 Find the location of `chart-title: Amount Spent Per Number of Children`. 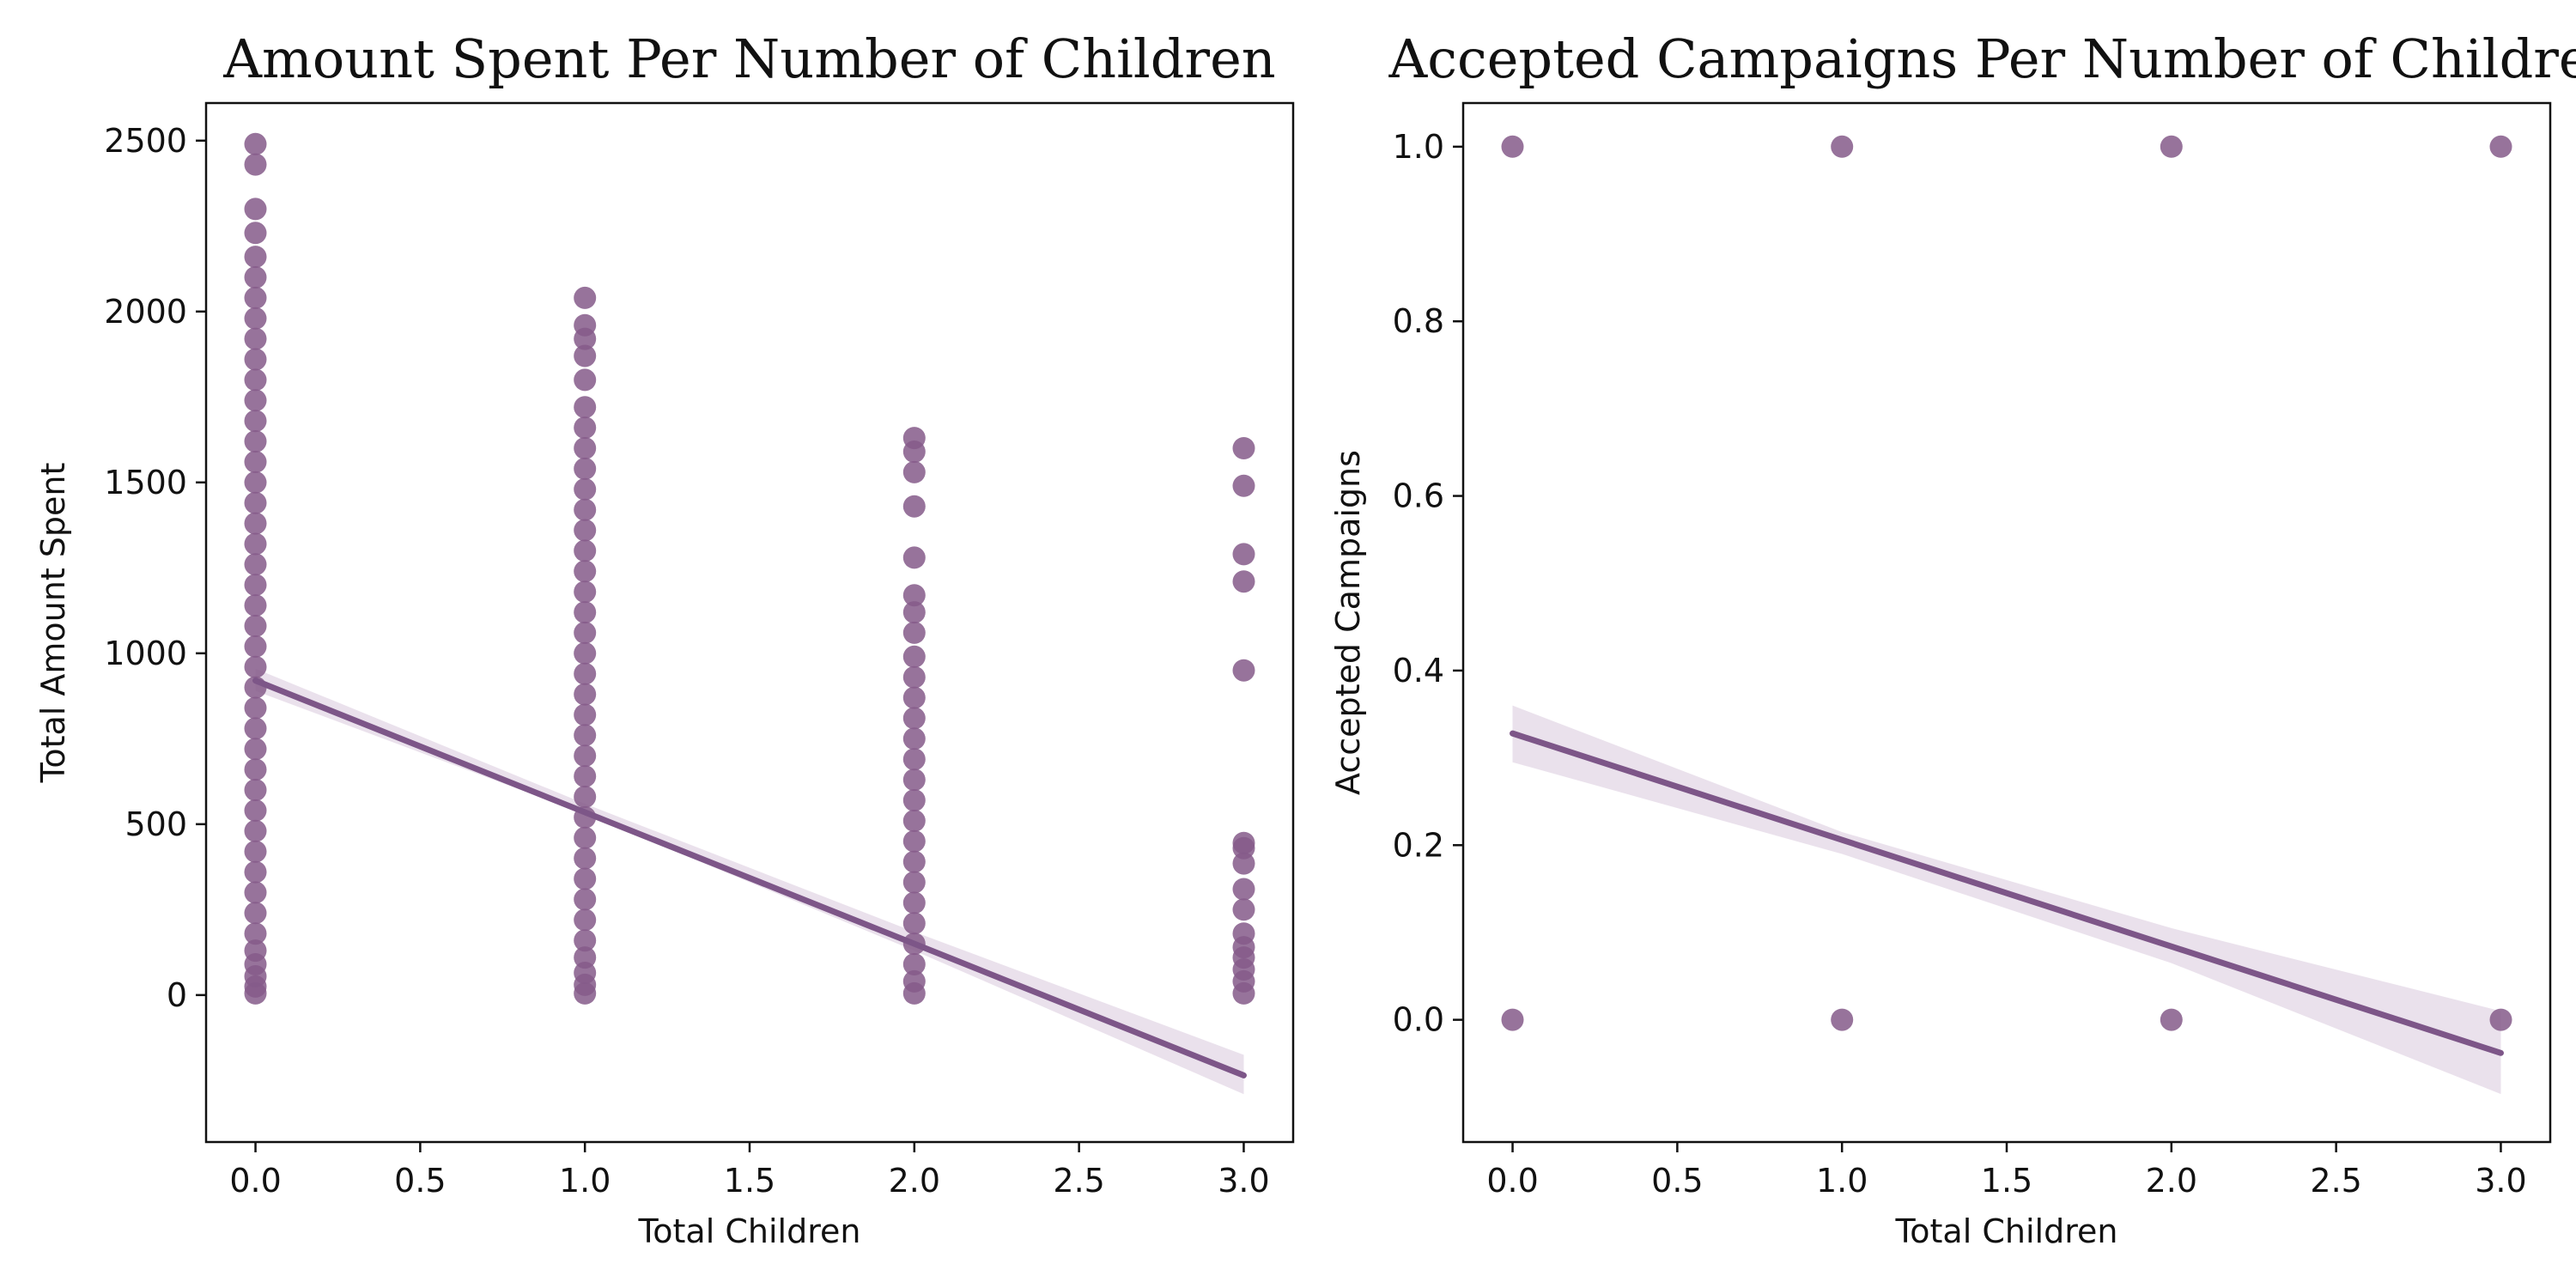

chart-title: Amount Spent Per Number of Children is located at coordinates (748, 59).